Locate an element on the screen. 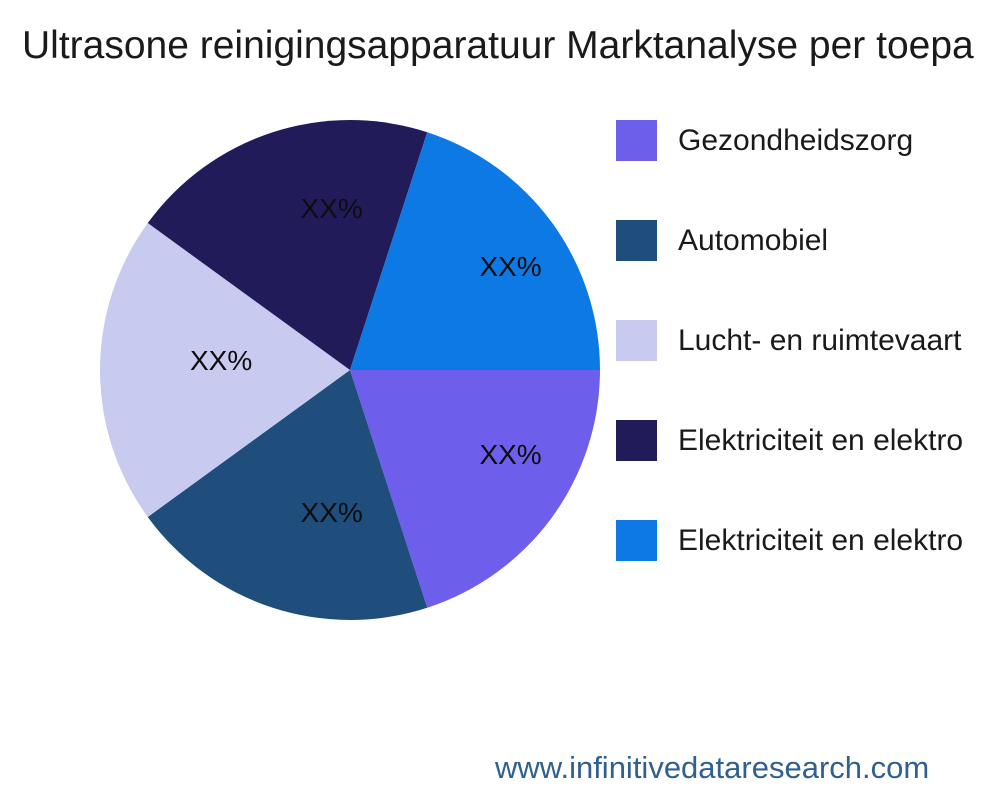 The width and height of the screenshot is (1000, 800). legend-item-elektriciteit-navy: Elektriciteit en elektro is located at coordinates (789, 440).